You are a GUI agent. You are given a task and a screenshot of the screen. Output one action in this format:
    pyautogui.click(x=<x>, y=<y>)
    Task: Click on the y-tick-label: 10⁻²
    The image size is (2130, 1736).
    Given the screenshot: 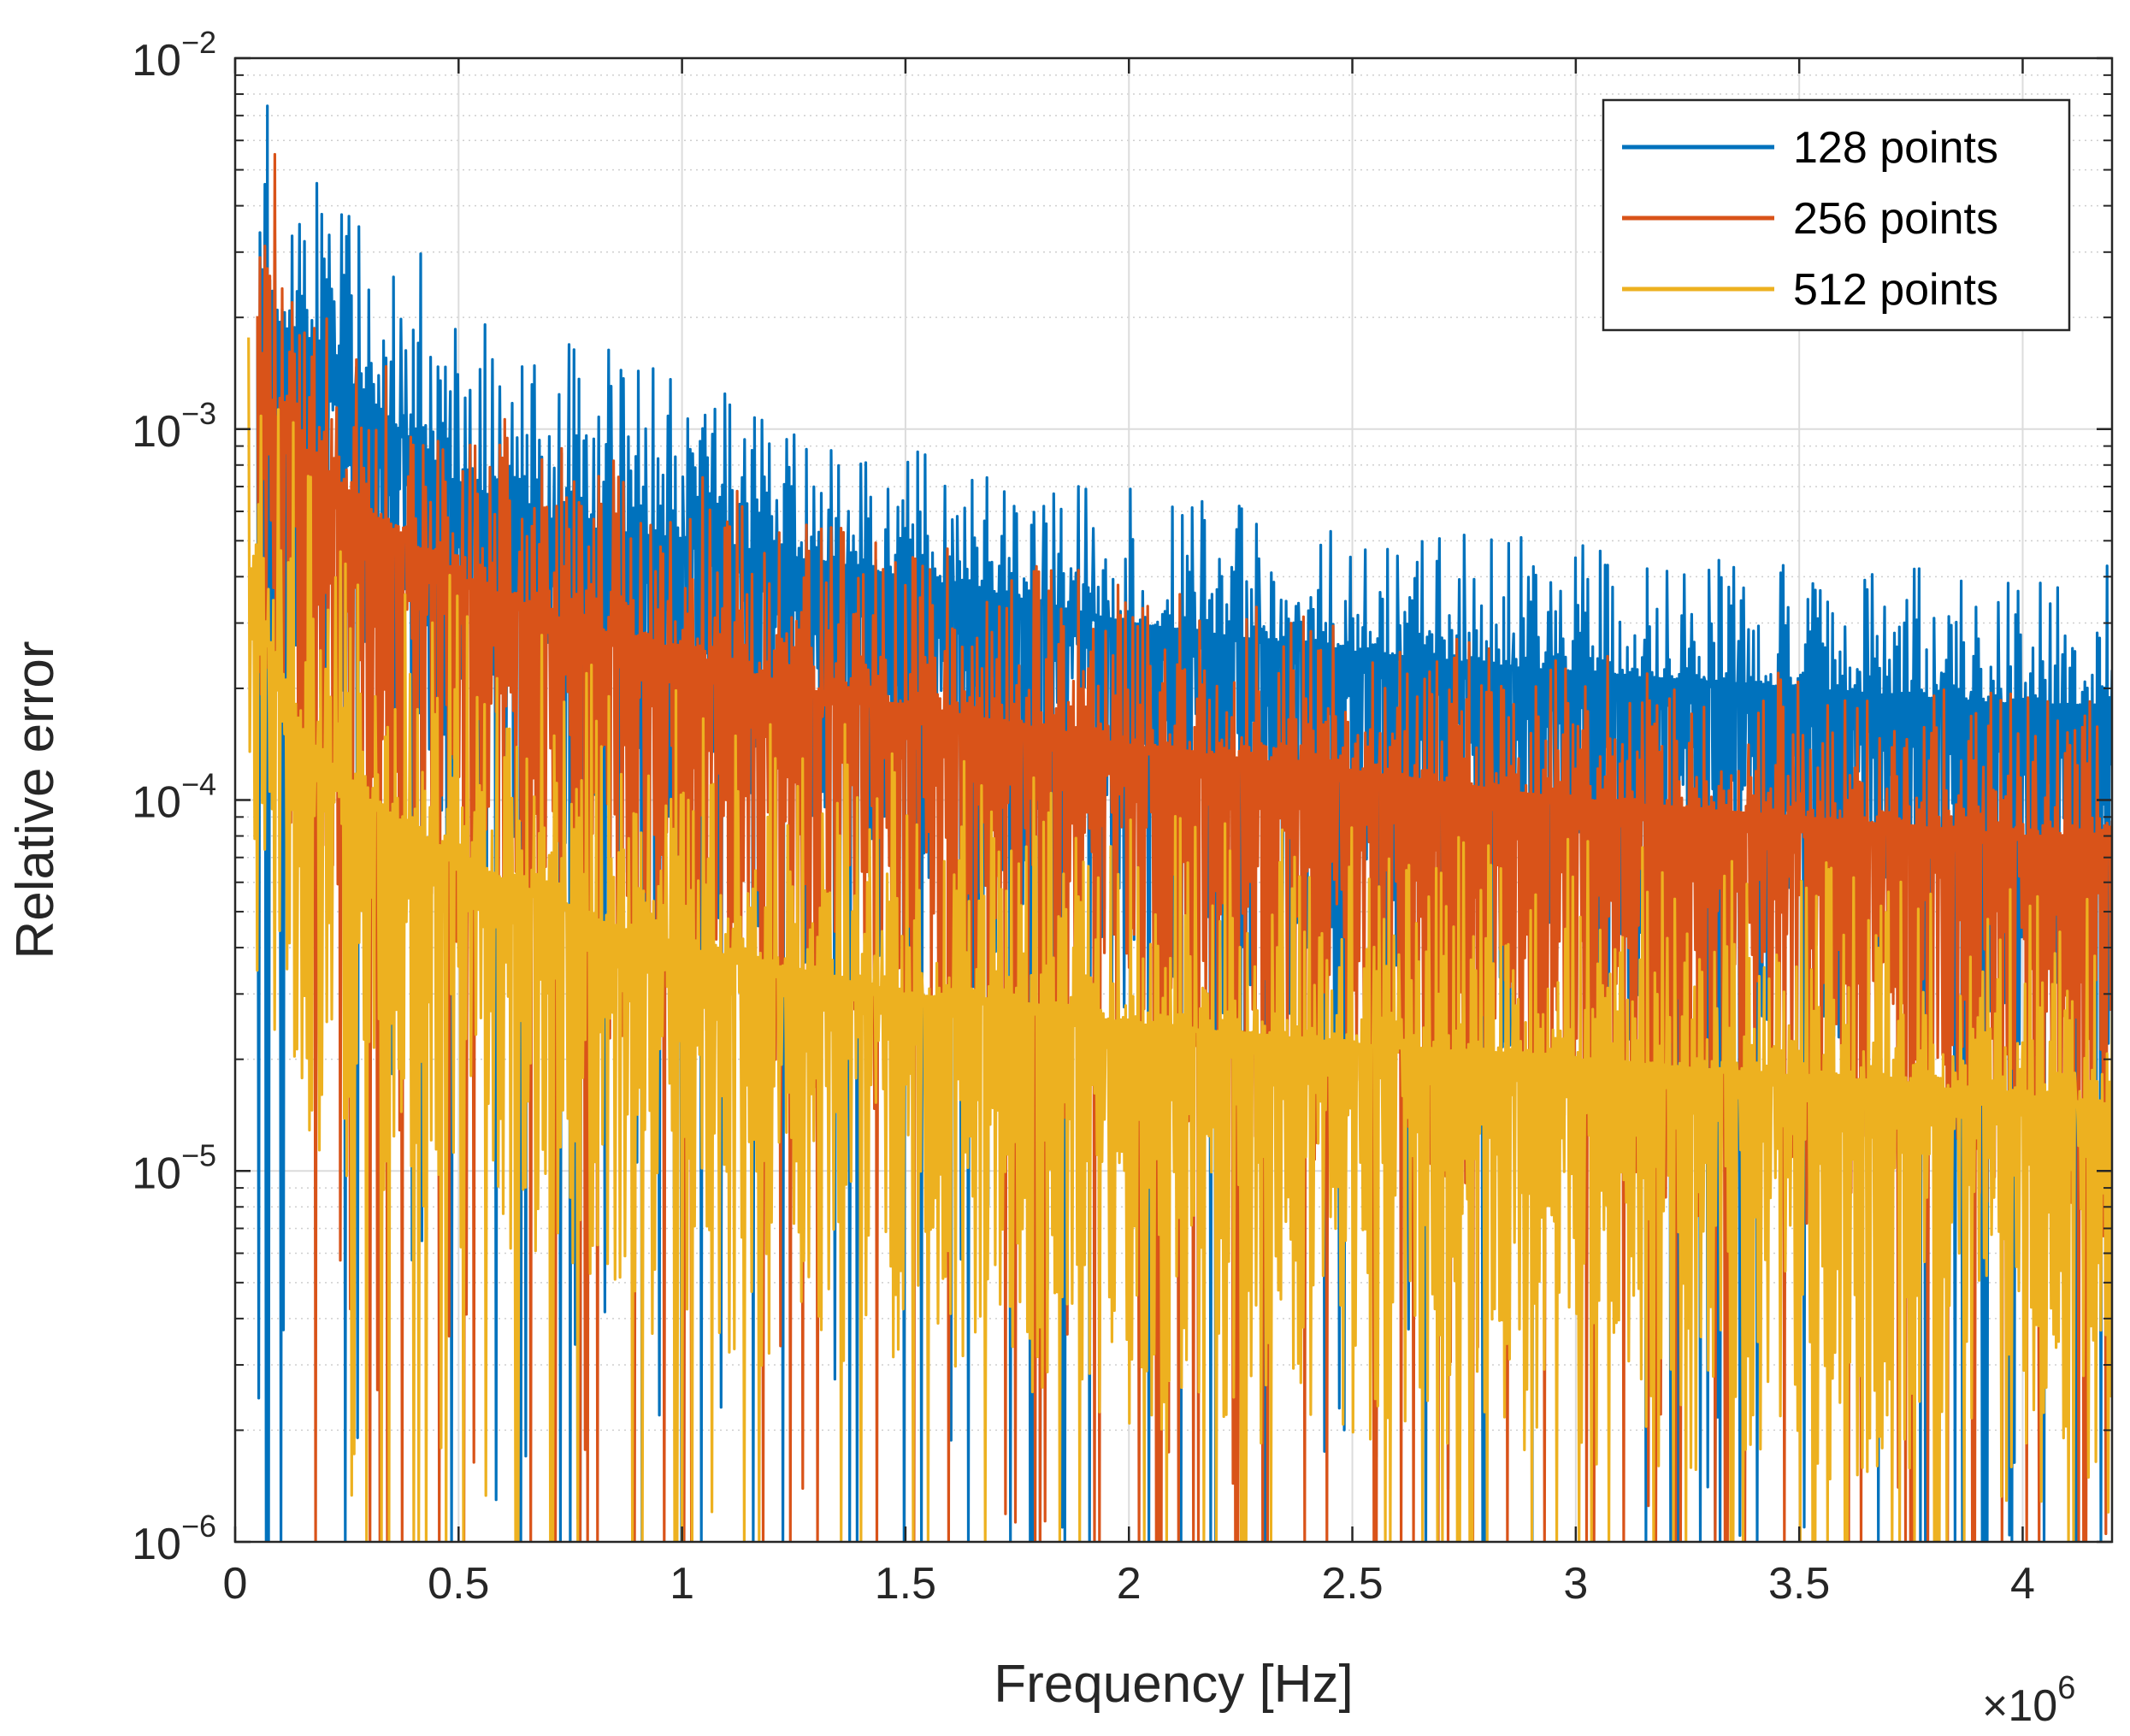 What is the action you would take?
    pyautogui.click(x=174, y=56)
    